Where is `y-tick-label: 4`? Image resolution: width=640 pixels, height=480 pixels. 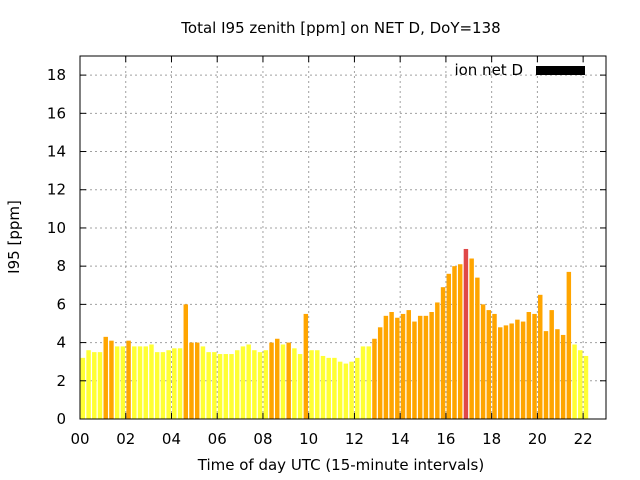 y-tick-label: 4 is located at coordinates (61, 343).